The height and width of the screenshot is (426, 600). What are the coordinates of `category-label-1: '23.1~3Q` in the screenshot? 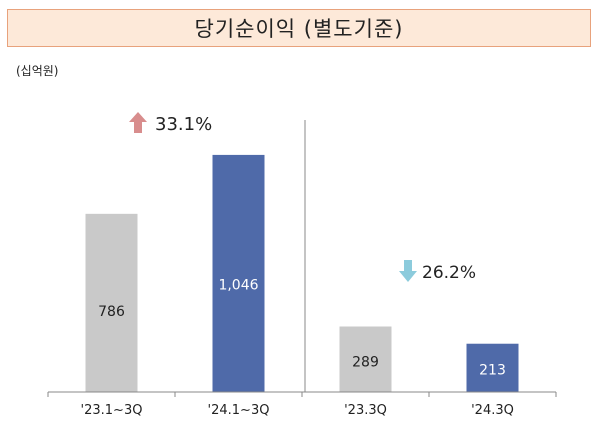 It's located at (112, 410).